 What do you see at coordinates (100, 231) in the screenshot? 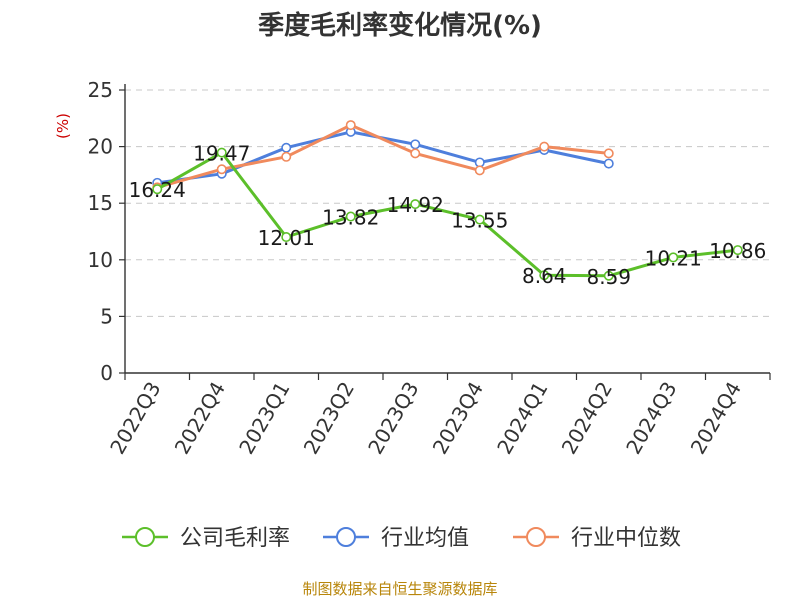
I see `y-tick-labels: 0 5 10 15 20 25` at bounding box center [100, 231].